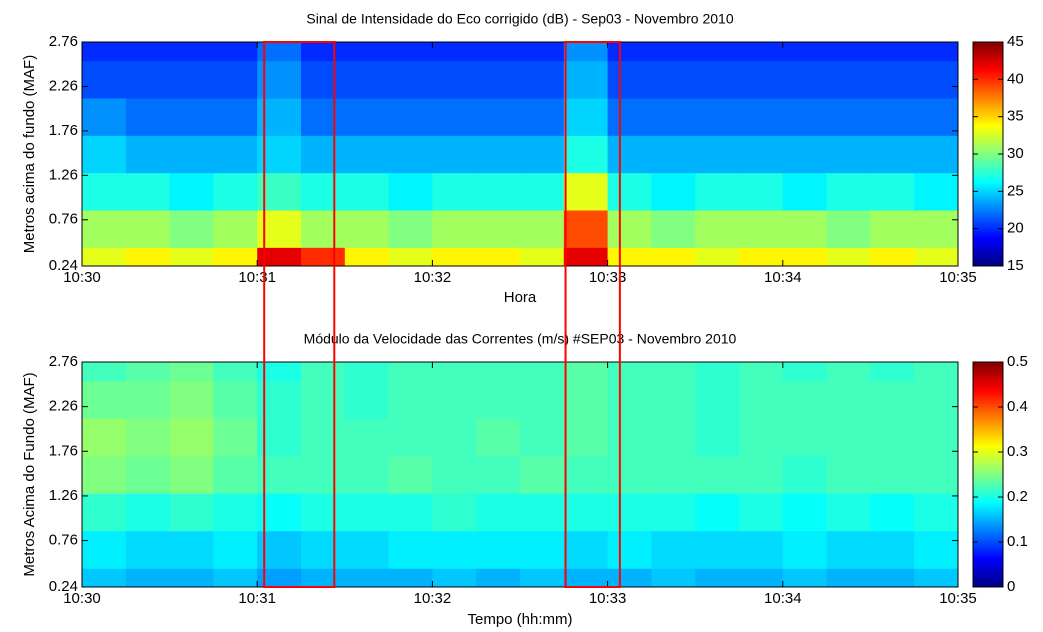 This screenshot has height=632, width=1043. What do you see at coordinates (608, 598) in the screenshot?
I see `x-tick-label: 10:33` at bounding box center [608, 598].